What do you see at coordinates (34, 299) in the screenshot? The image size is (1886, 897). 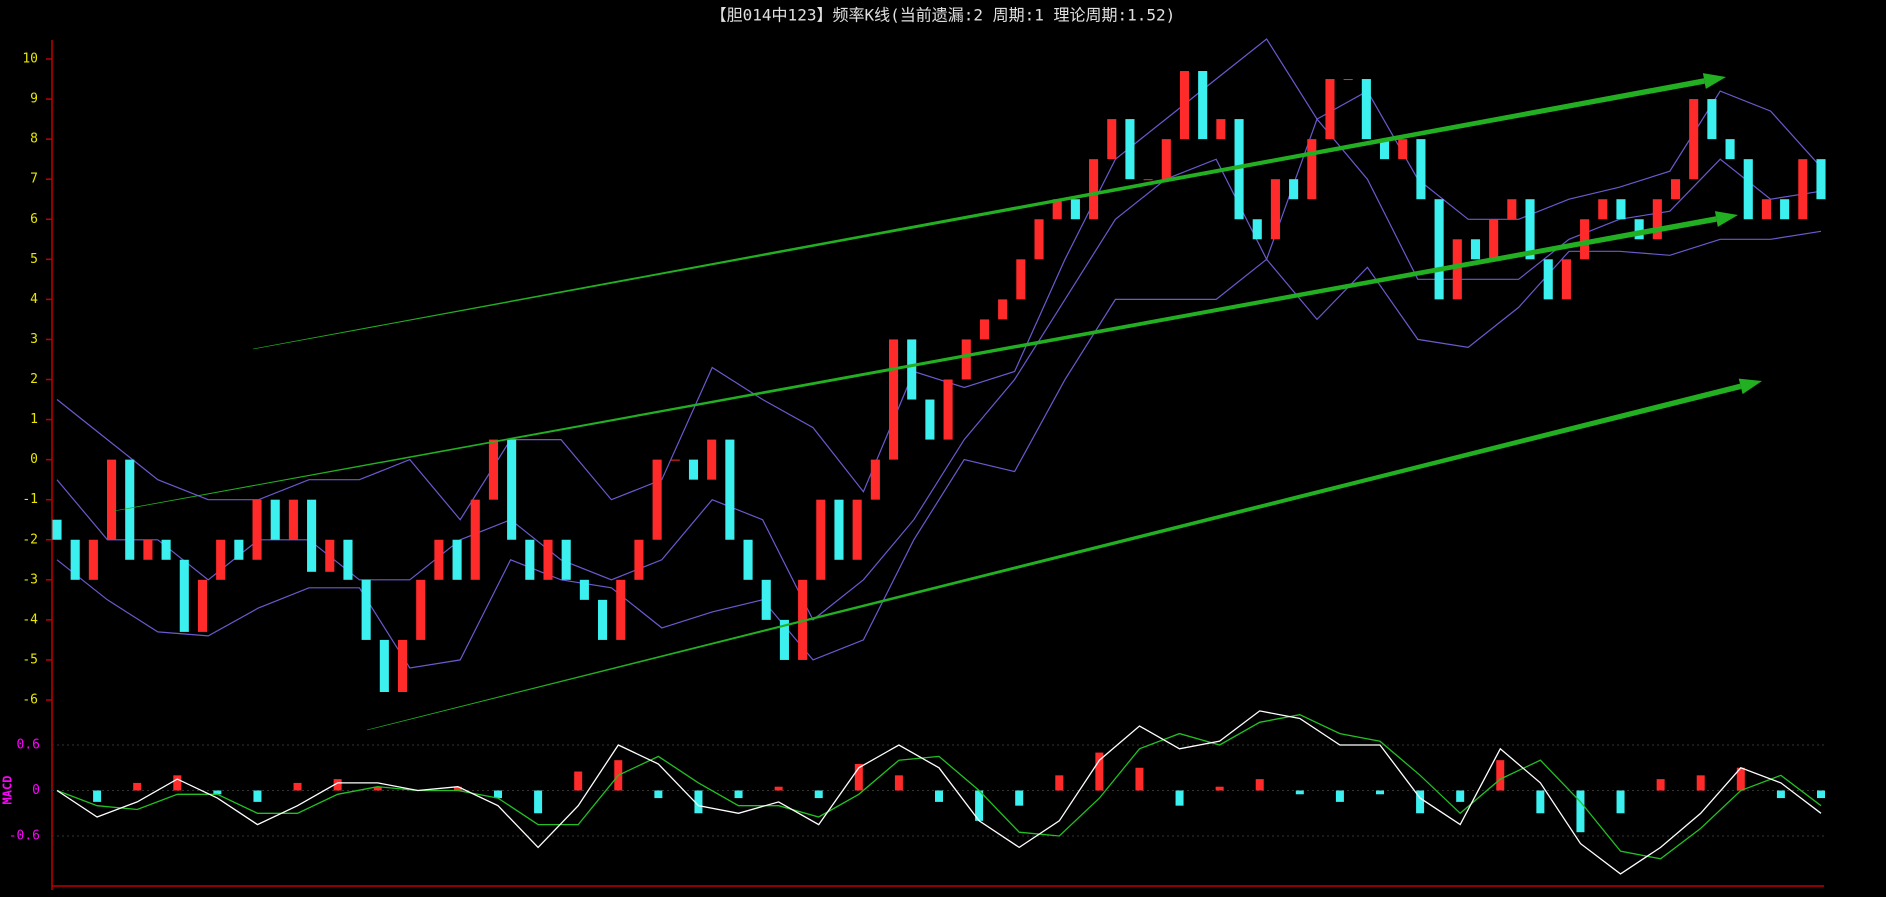 I see `y-tick-label: 4` at bounding box center [34, 299].